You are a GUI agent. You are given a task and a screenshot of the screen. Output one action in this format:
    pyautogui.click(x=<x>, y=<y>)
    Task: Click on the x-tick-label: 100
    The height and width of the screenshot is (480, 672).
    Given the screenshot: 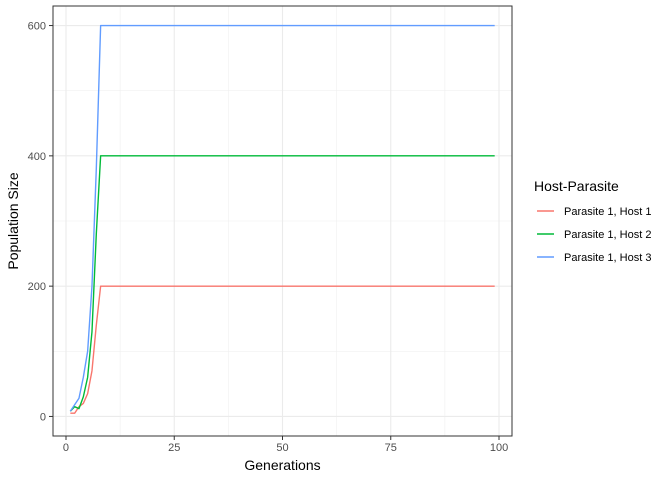 What is the action you would take?
    pyautogui.click(x=499, y=448)
    